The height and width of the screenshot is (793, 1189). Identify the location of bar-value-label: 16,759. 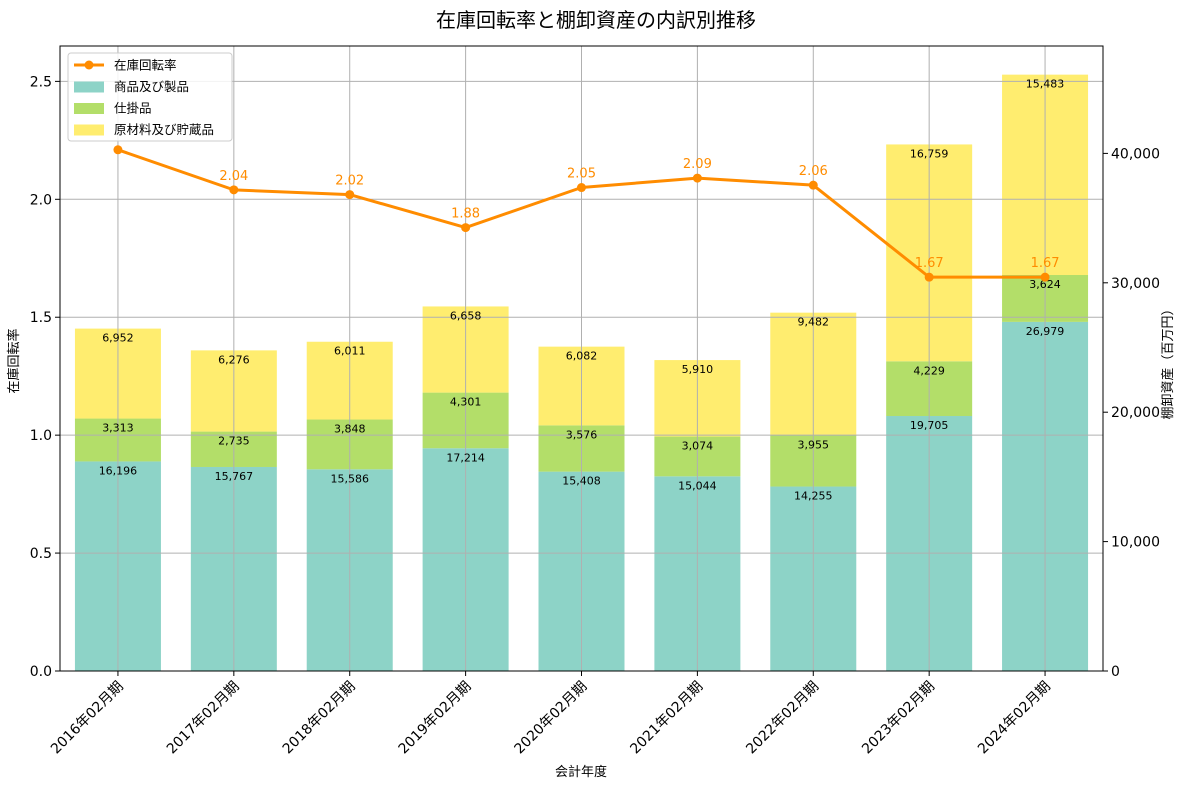
(929, 153).